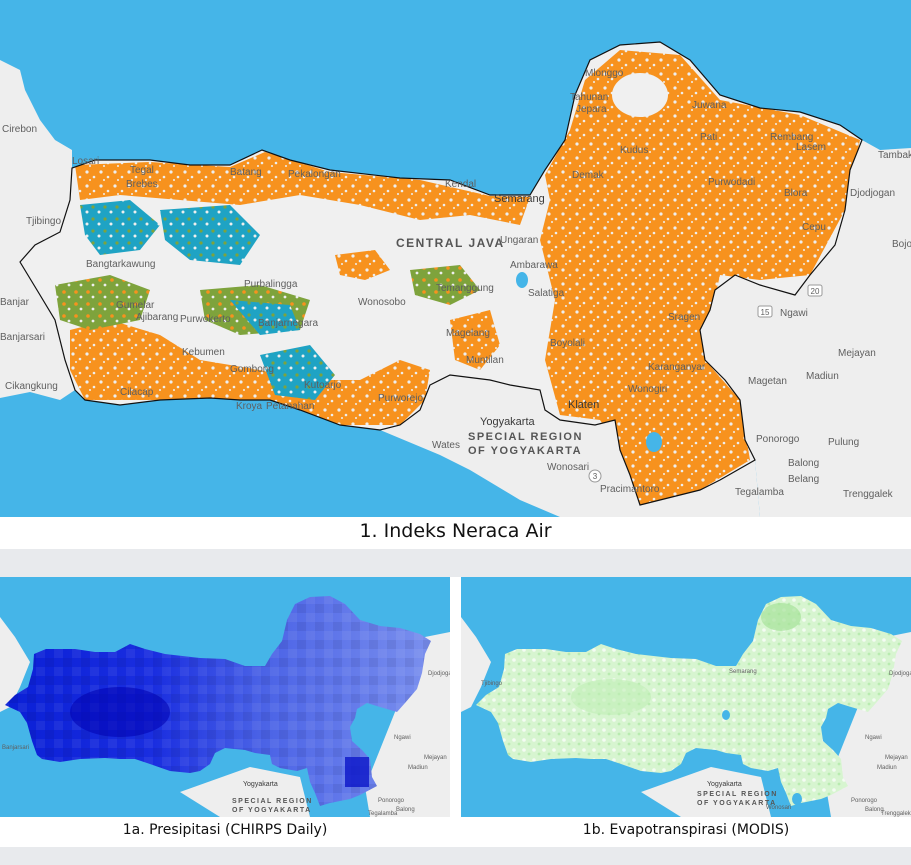 The width and height of the screenshot is (911, 865). What do you see at coordinates (731, 182) in the screenshot?
I see `place-label: Purwodadi` at bounding box center [731, 182].